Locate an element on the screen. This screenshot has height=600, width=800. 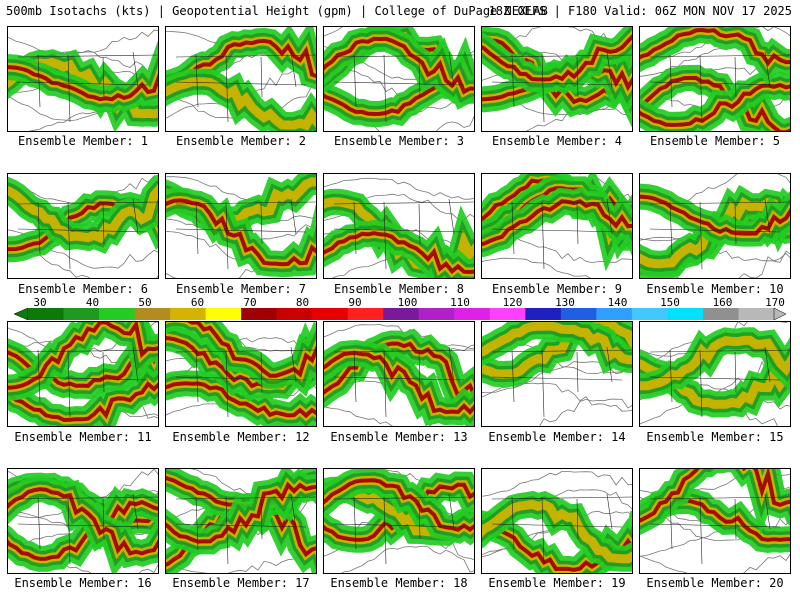
colorbar-tick-label: 130 is located at coordinates (565, 302).